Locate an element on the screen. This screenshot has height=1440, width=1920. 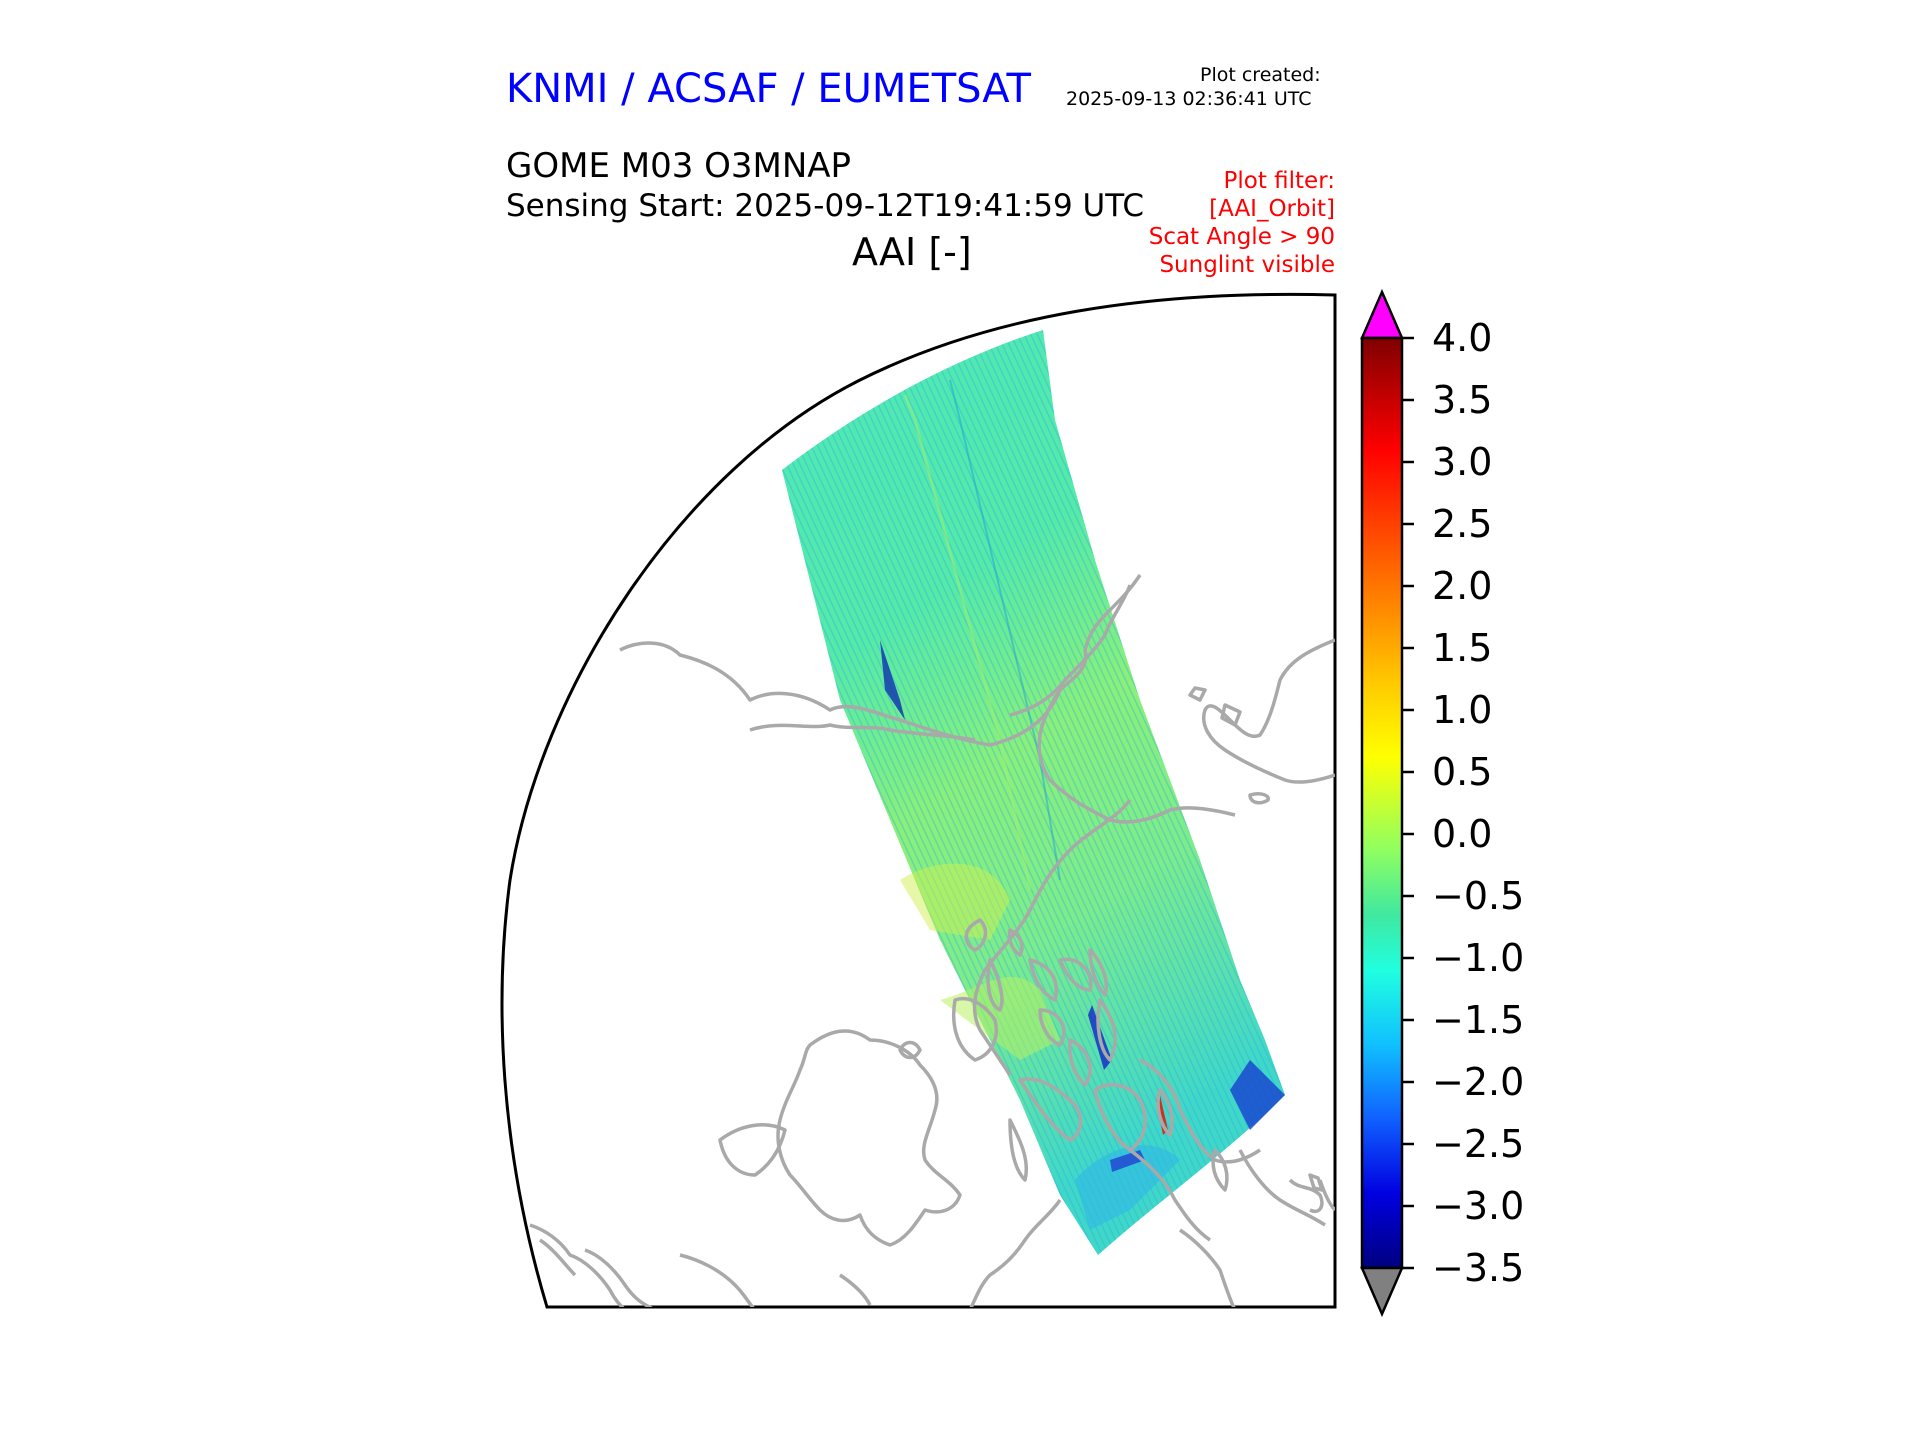
colorbar-tick-label: 3.0 is located at coordinates (1462, 462).